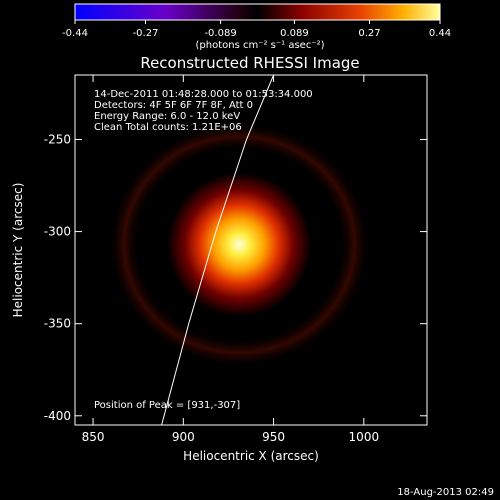 This screenshot has width=500, height=500. Describe the element at coordinates (273, 437) in the screenshot. I see `x-tick-label: 950` at that location.